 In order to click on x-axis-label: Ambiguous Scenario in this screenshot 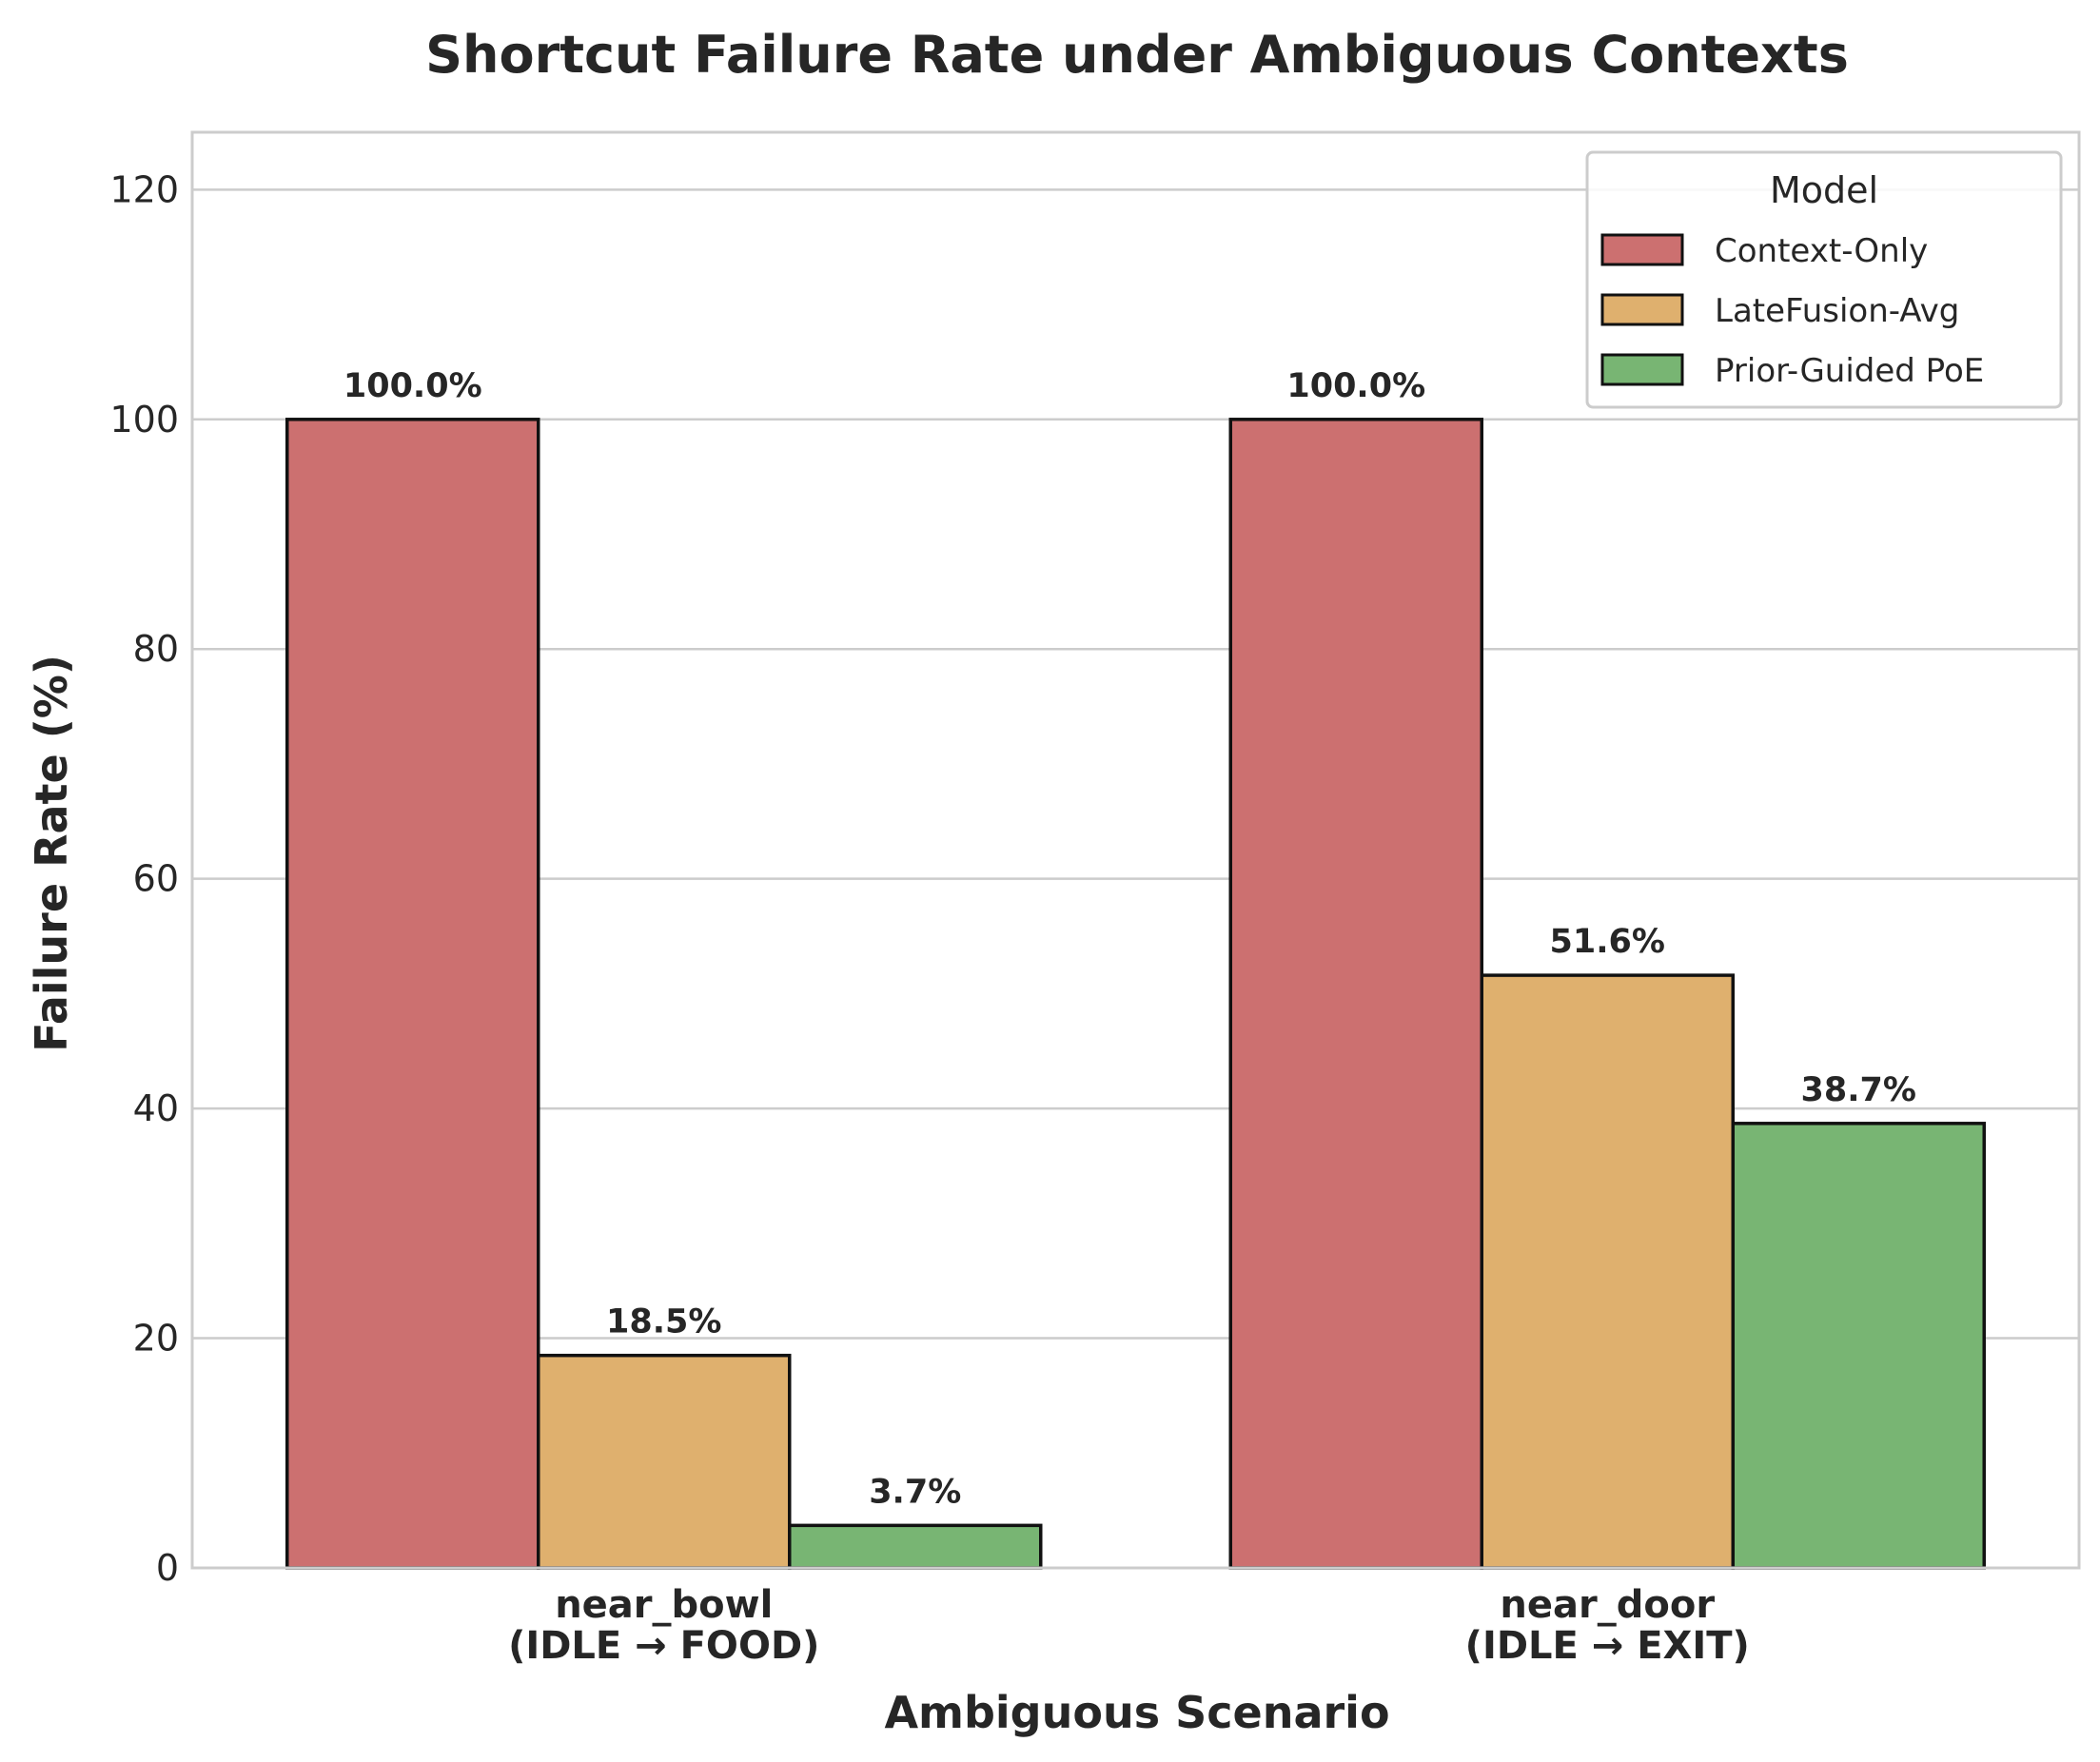, I will do `click(1136, 1712)`.